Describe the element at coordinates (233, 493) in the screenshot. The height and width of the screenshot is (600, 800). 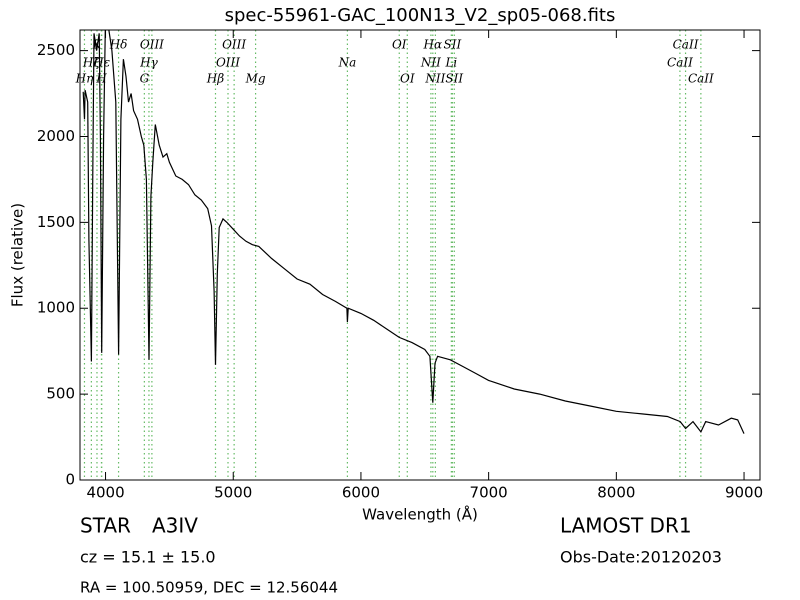
I see `x-tick-label: 5000` at that location.